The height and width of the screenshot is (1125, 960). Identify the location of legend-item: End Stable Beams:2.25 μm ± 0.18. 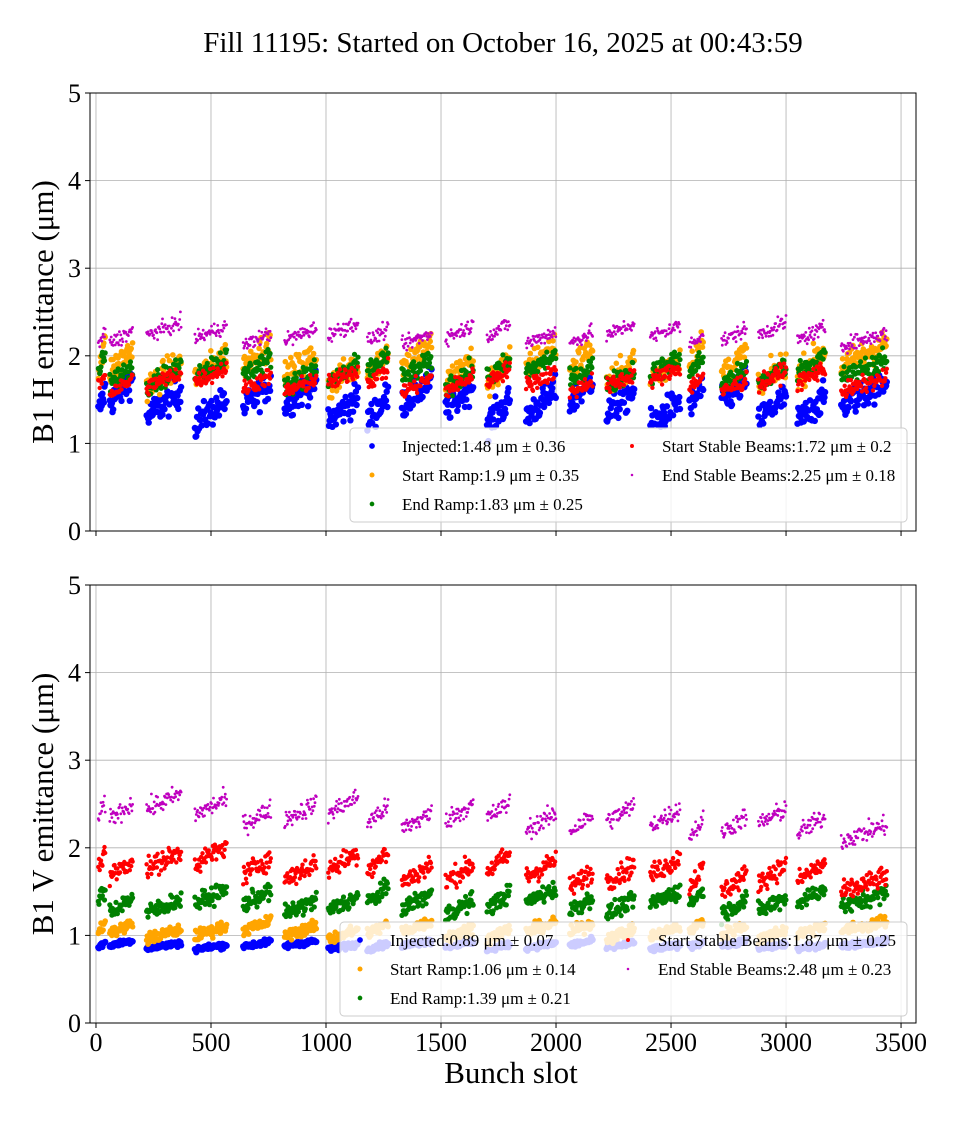
(763, 475).